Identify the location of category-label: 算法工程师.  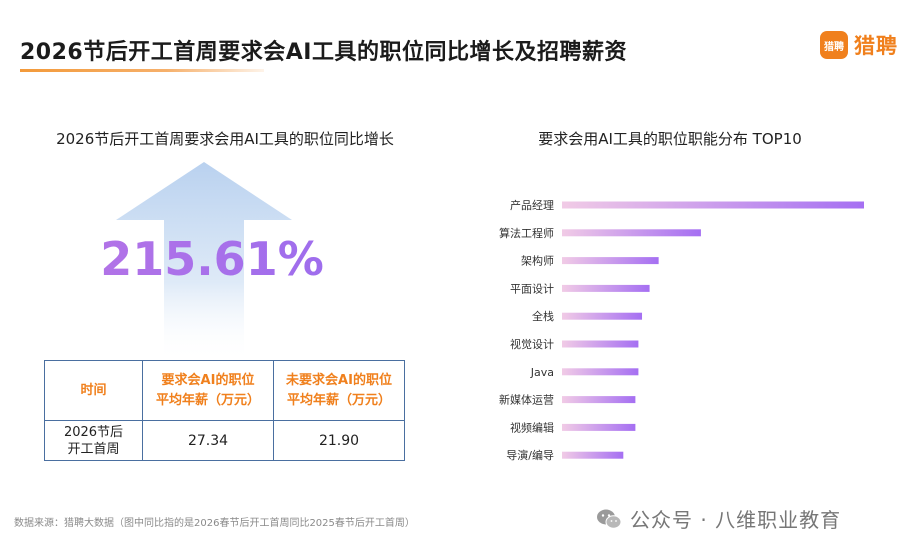
(526, 233).